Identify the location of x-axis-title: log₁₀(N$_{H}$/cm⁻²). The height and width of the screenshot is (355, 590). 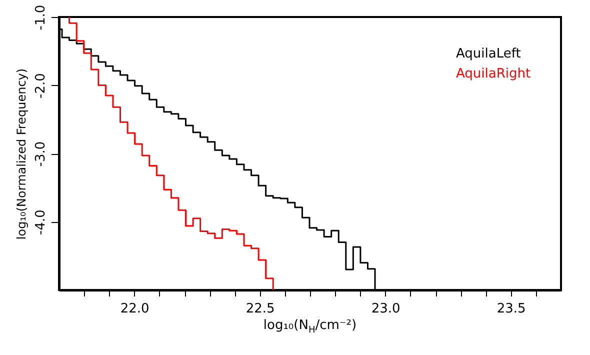
(310, 327).